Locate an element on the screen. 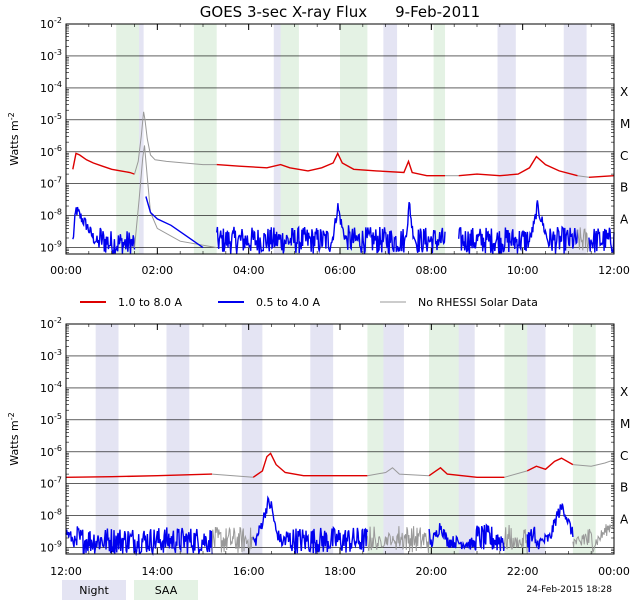 The height and width of the screenshot is (600, 640). y-axis-title: Watts m-2 is located at coordinates (14, 438).